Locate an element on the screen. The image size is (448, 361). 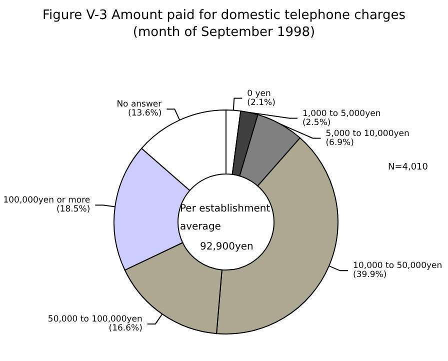
slice-label: 10,000 to 50,000yen is located at coordinates (397, 266).